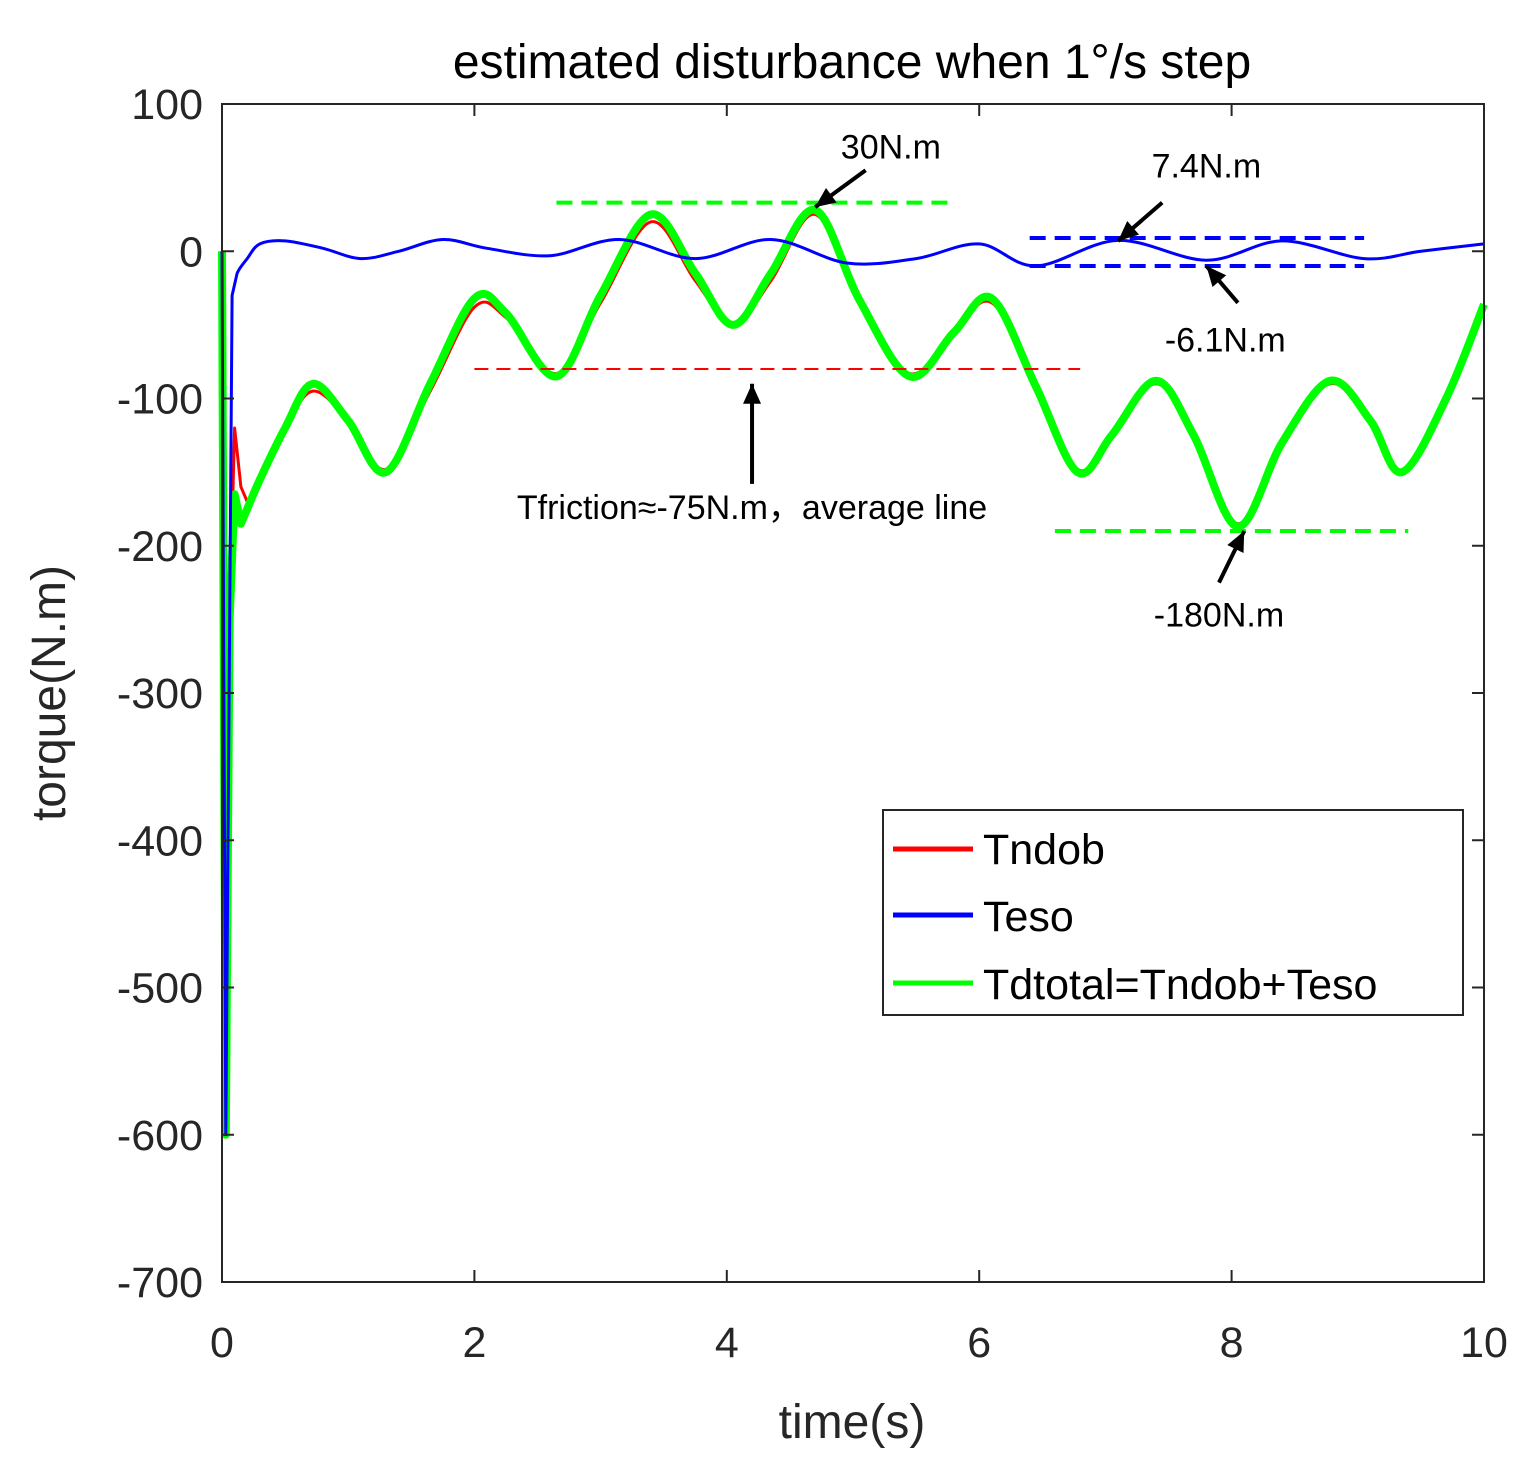  Describe the element at coordinates (1028, 917) in the screenshot. I see `legend-label-teso: Teso` at that location.